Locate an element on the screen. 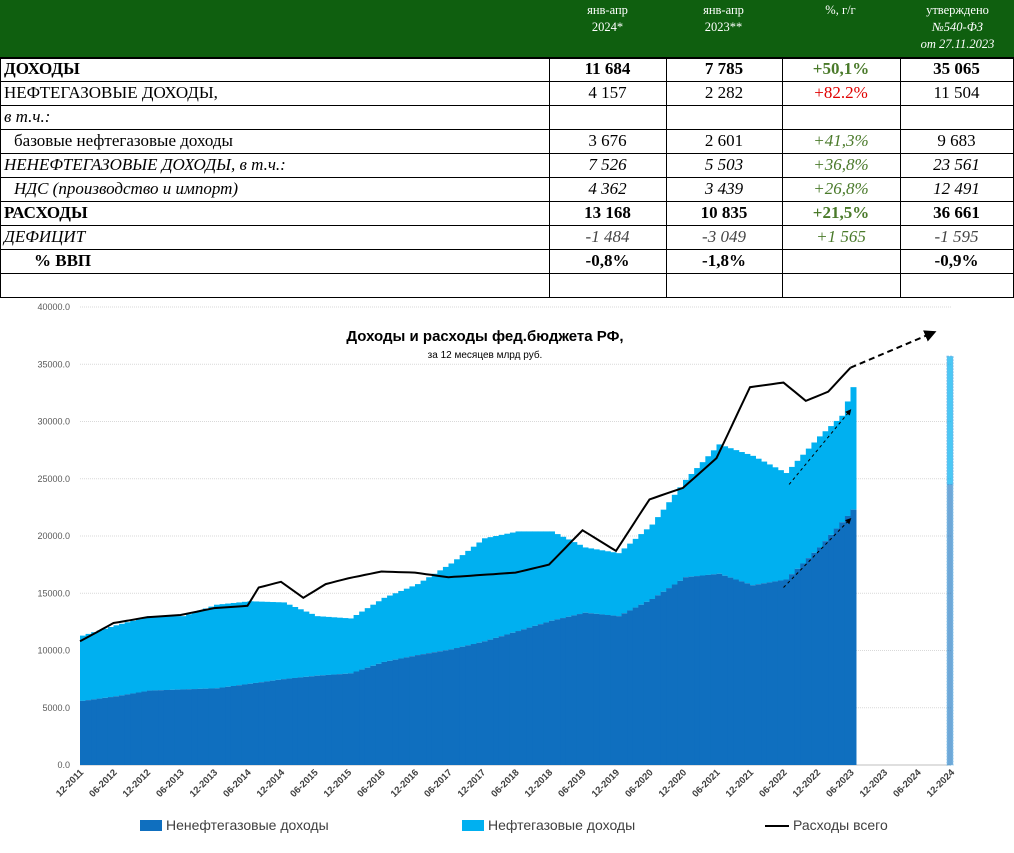 This screenshot has height=853, width=1014. table-row-nenefte-v1: 7 526 is located at coordinates (607, 164).